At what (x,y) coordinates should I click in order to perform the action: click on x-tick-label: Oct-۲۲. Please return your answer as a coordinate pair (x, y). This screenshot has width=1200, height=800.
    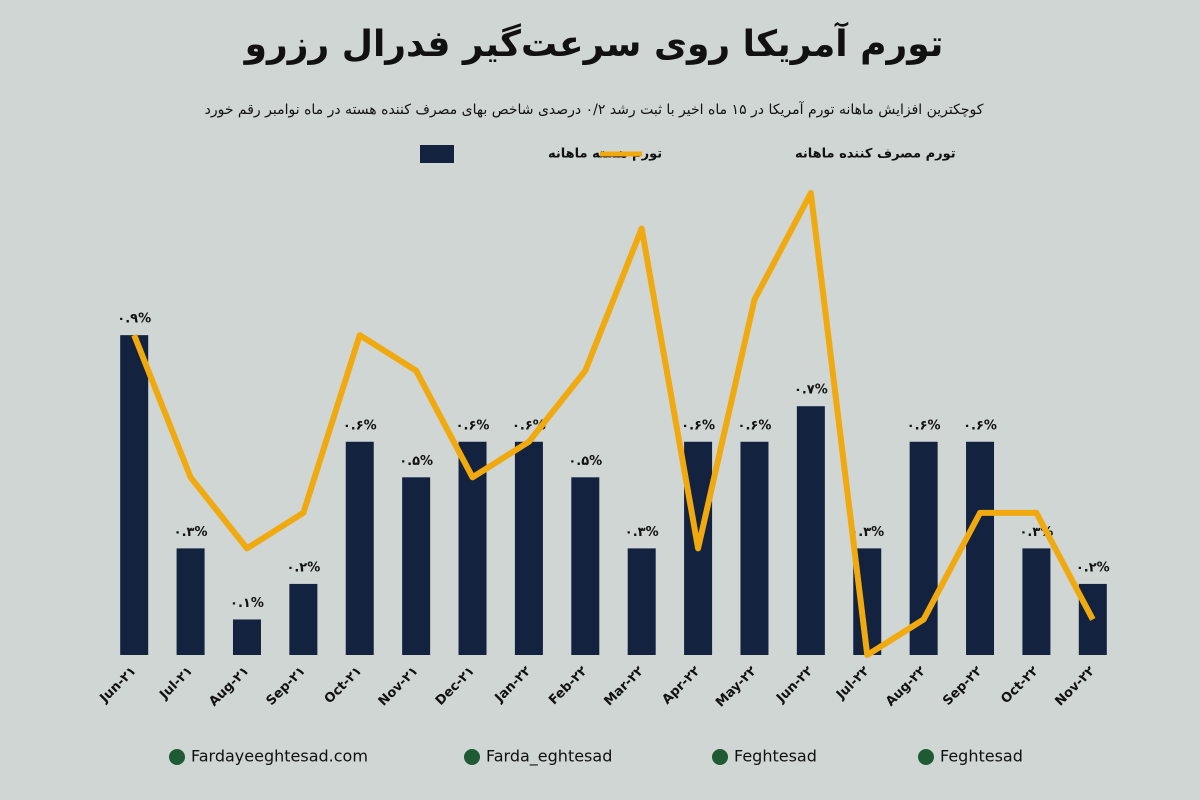
    Looking at the image, I should click on (1019, 685).